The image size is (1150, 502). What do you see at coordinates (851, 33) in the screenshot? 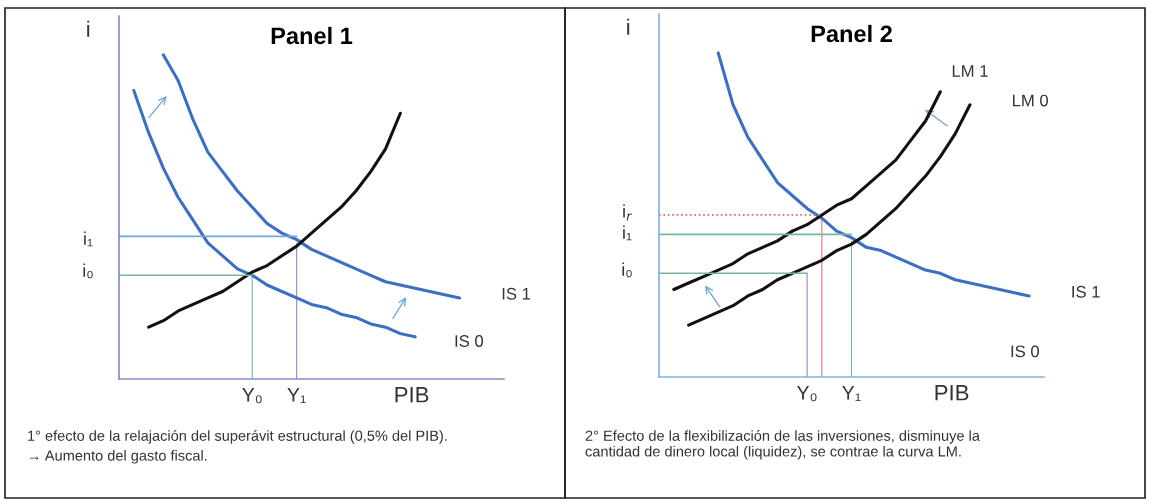
I see `chart-title: Panel 2` at bounding box center [851, 33].